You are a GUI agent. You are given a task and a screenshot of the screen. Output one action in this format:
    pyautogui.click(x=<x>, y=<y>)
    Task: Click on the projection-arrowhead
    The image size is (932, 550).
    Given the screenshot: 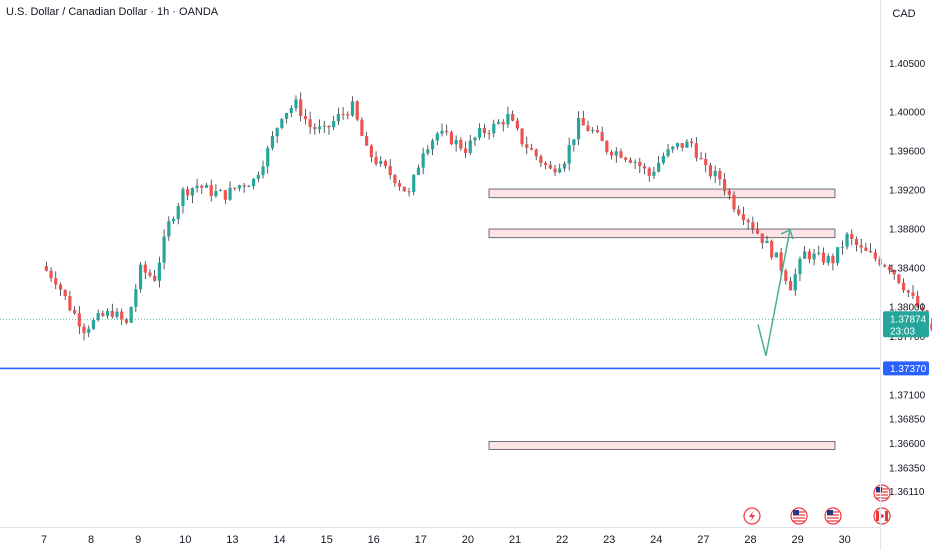 What is the action you would take?
    pyautogui.click(x=787, y=234)
    